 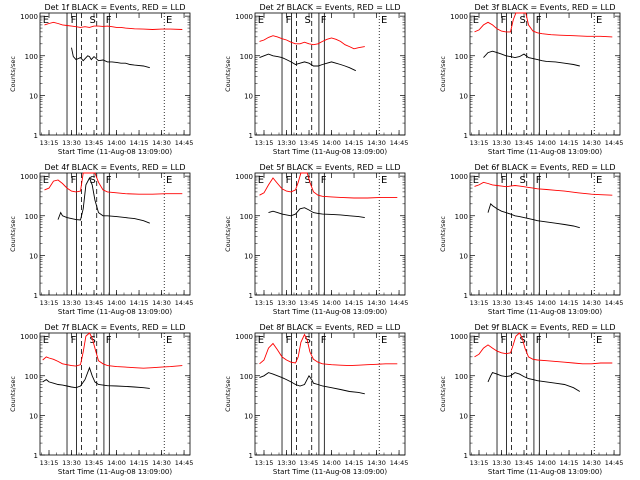 What do you see at coordinates (544, 167) in the screenshot?
I see `chart-title: Det 6f BLACK = Events, RED = LLD` at bounding box center [544, 167].